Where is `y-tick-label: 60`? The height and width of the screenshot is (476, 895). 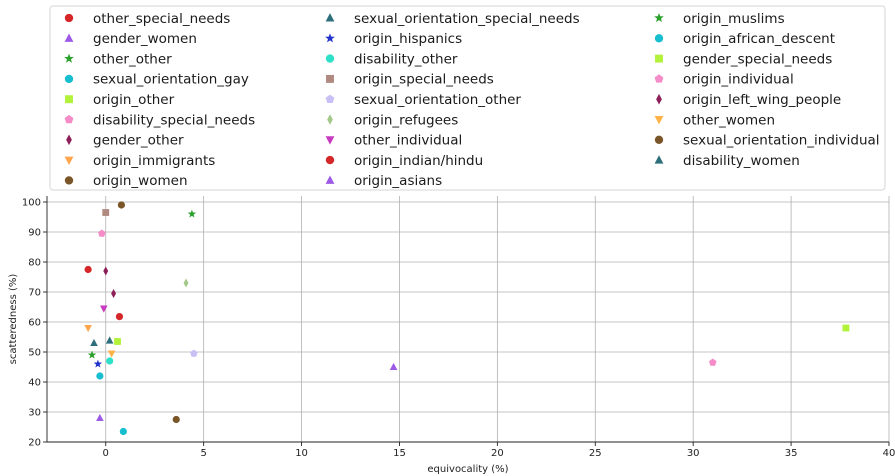
y-tick-label: 60 is located at coordinates (34, 323).